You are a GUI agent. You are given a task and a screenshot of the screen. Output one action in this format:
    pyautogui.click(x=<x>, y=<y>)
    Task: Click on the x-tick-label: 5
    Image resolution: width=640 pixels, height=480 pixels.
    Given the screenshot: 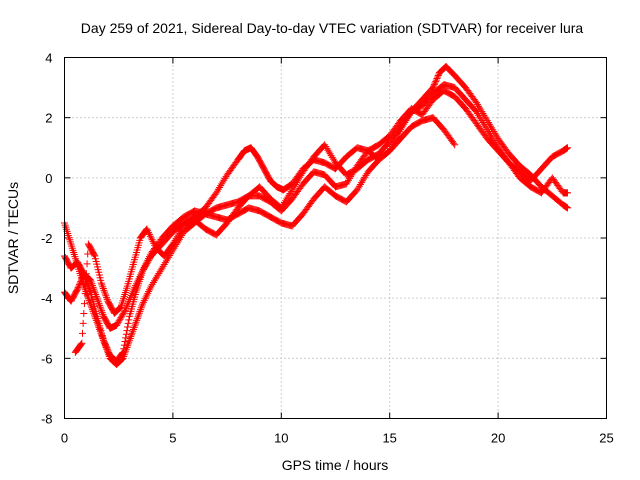 What is the action you would take?
    pyautogui.click(x=172, y=438)
    